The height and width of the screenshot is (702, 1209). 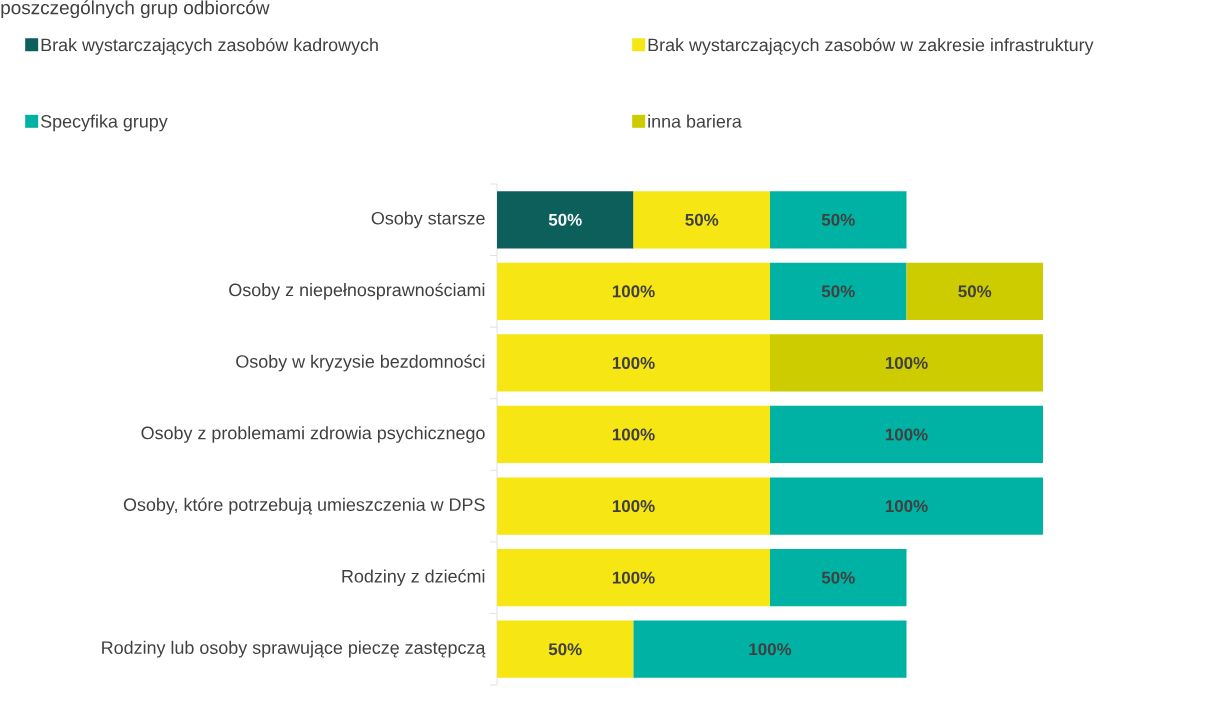 I want to click on y-tick-label: Osoby z problemami zdrowia psychicznego, so click(x=313, y=434).